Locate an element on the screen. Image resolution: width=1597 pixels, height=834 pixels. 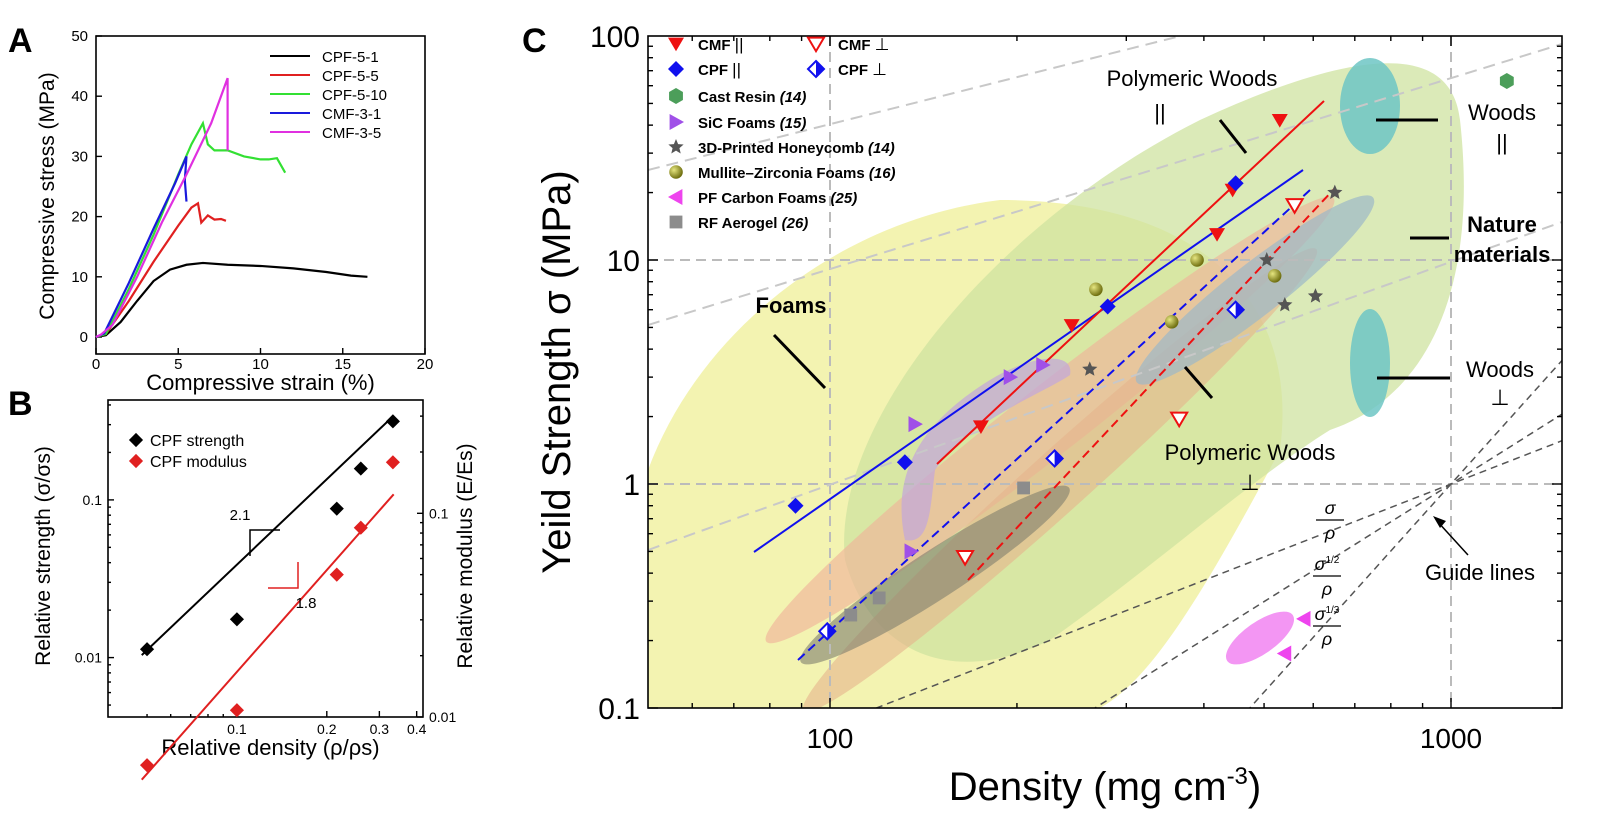
arrowhead-guide-lines is located at coordinates (1439, 522).